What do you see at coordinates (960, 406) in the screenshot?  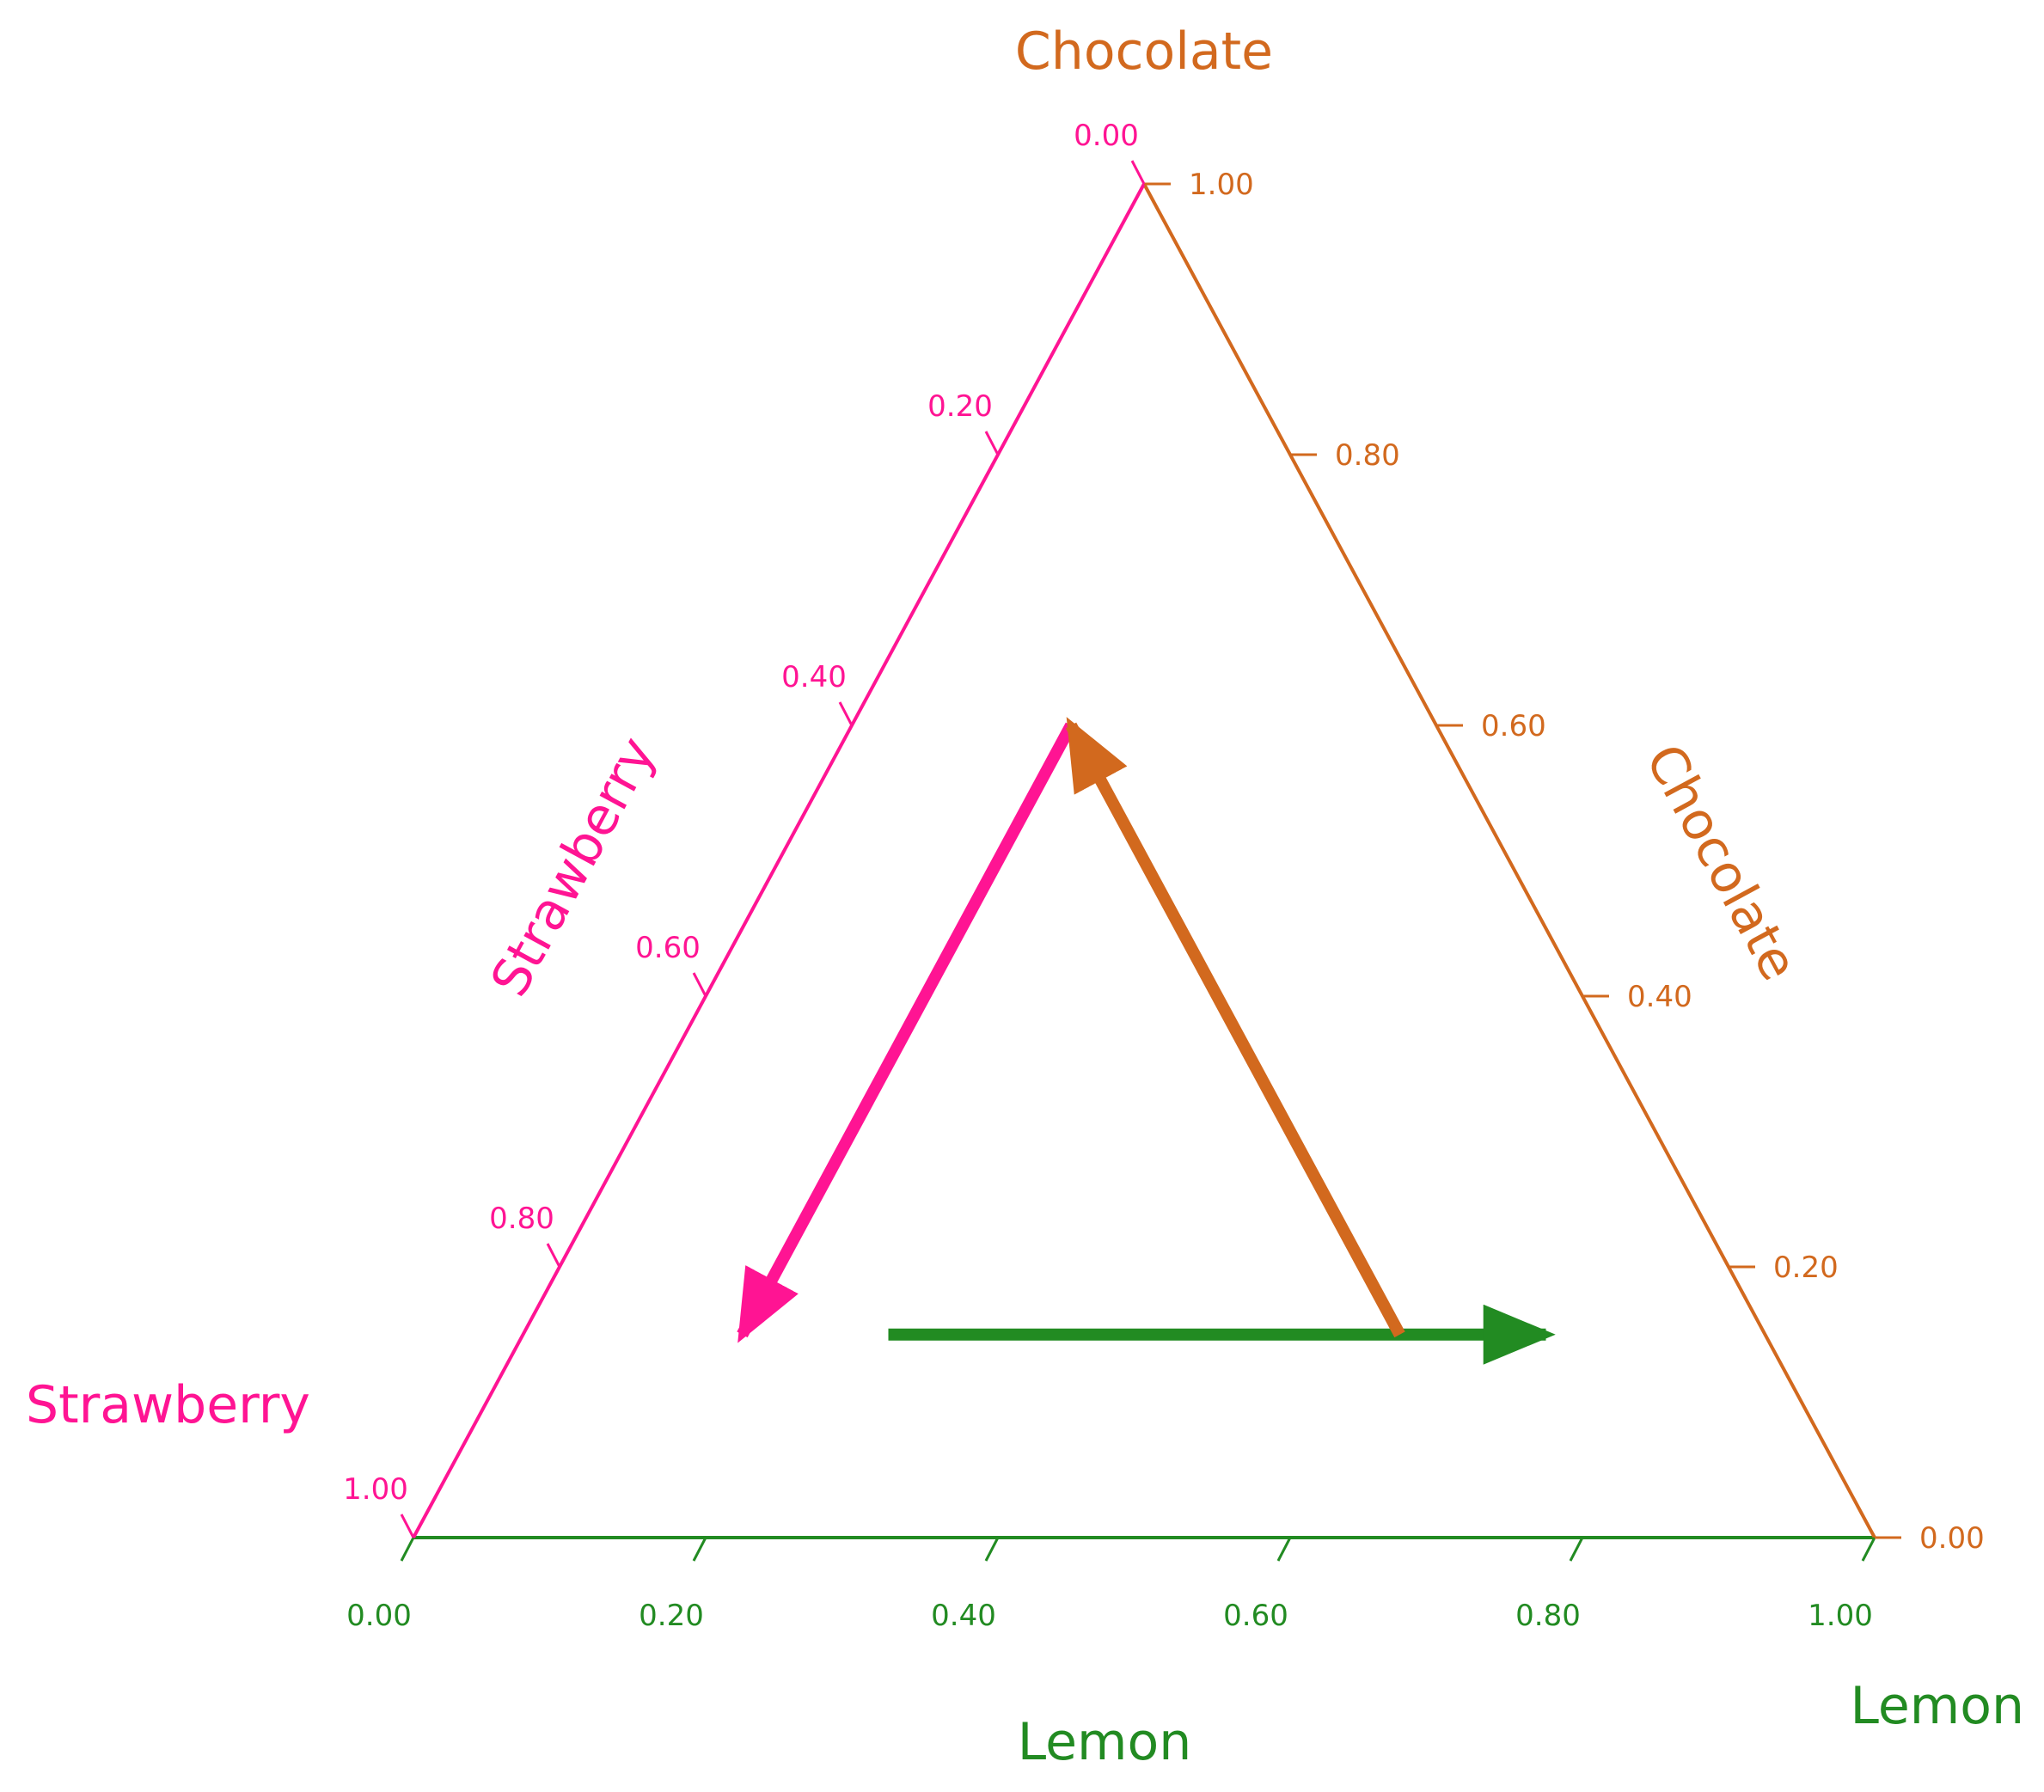 I see `strawberry-tick-label: 0.20` at bounding box center [960, 406].